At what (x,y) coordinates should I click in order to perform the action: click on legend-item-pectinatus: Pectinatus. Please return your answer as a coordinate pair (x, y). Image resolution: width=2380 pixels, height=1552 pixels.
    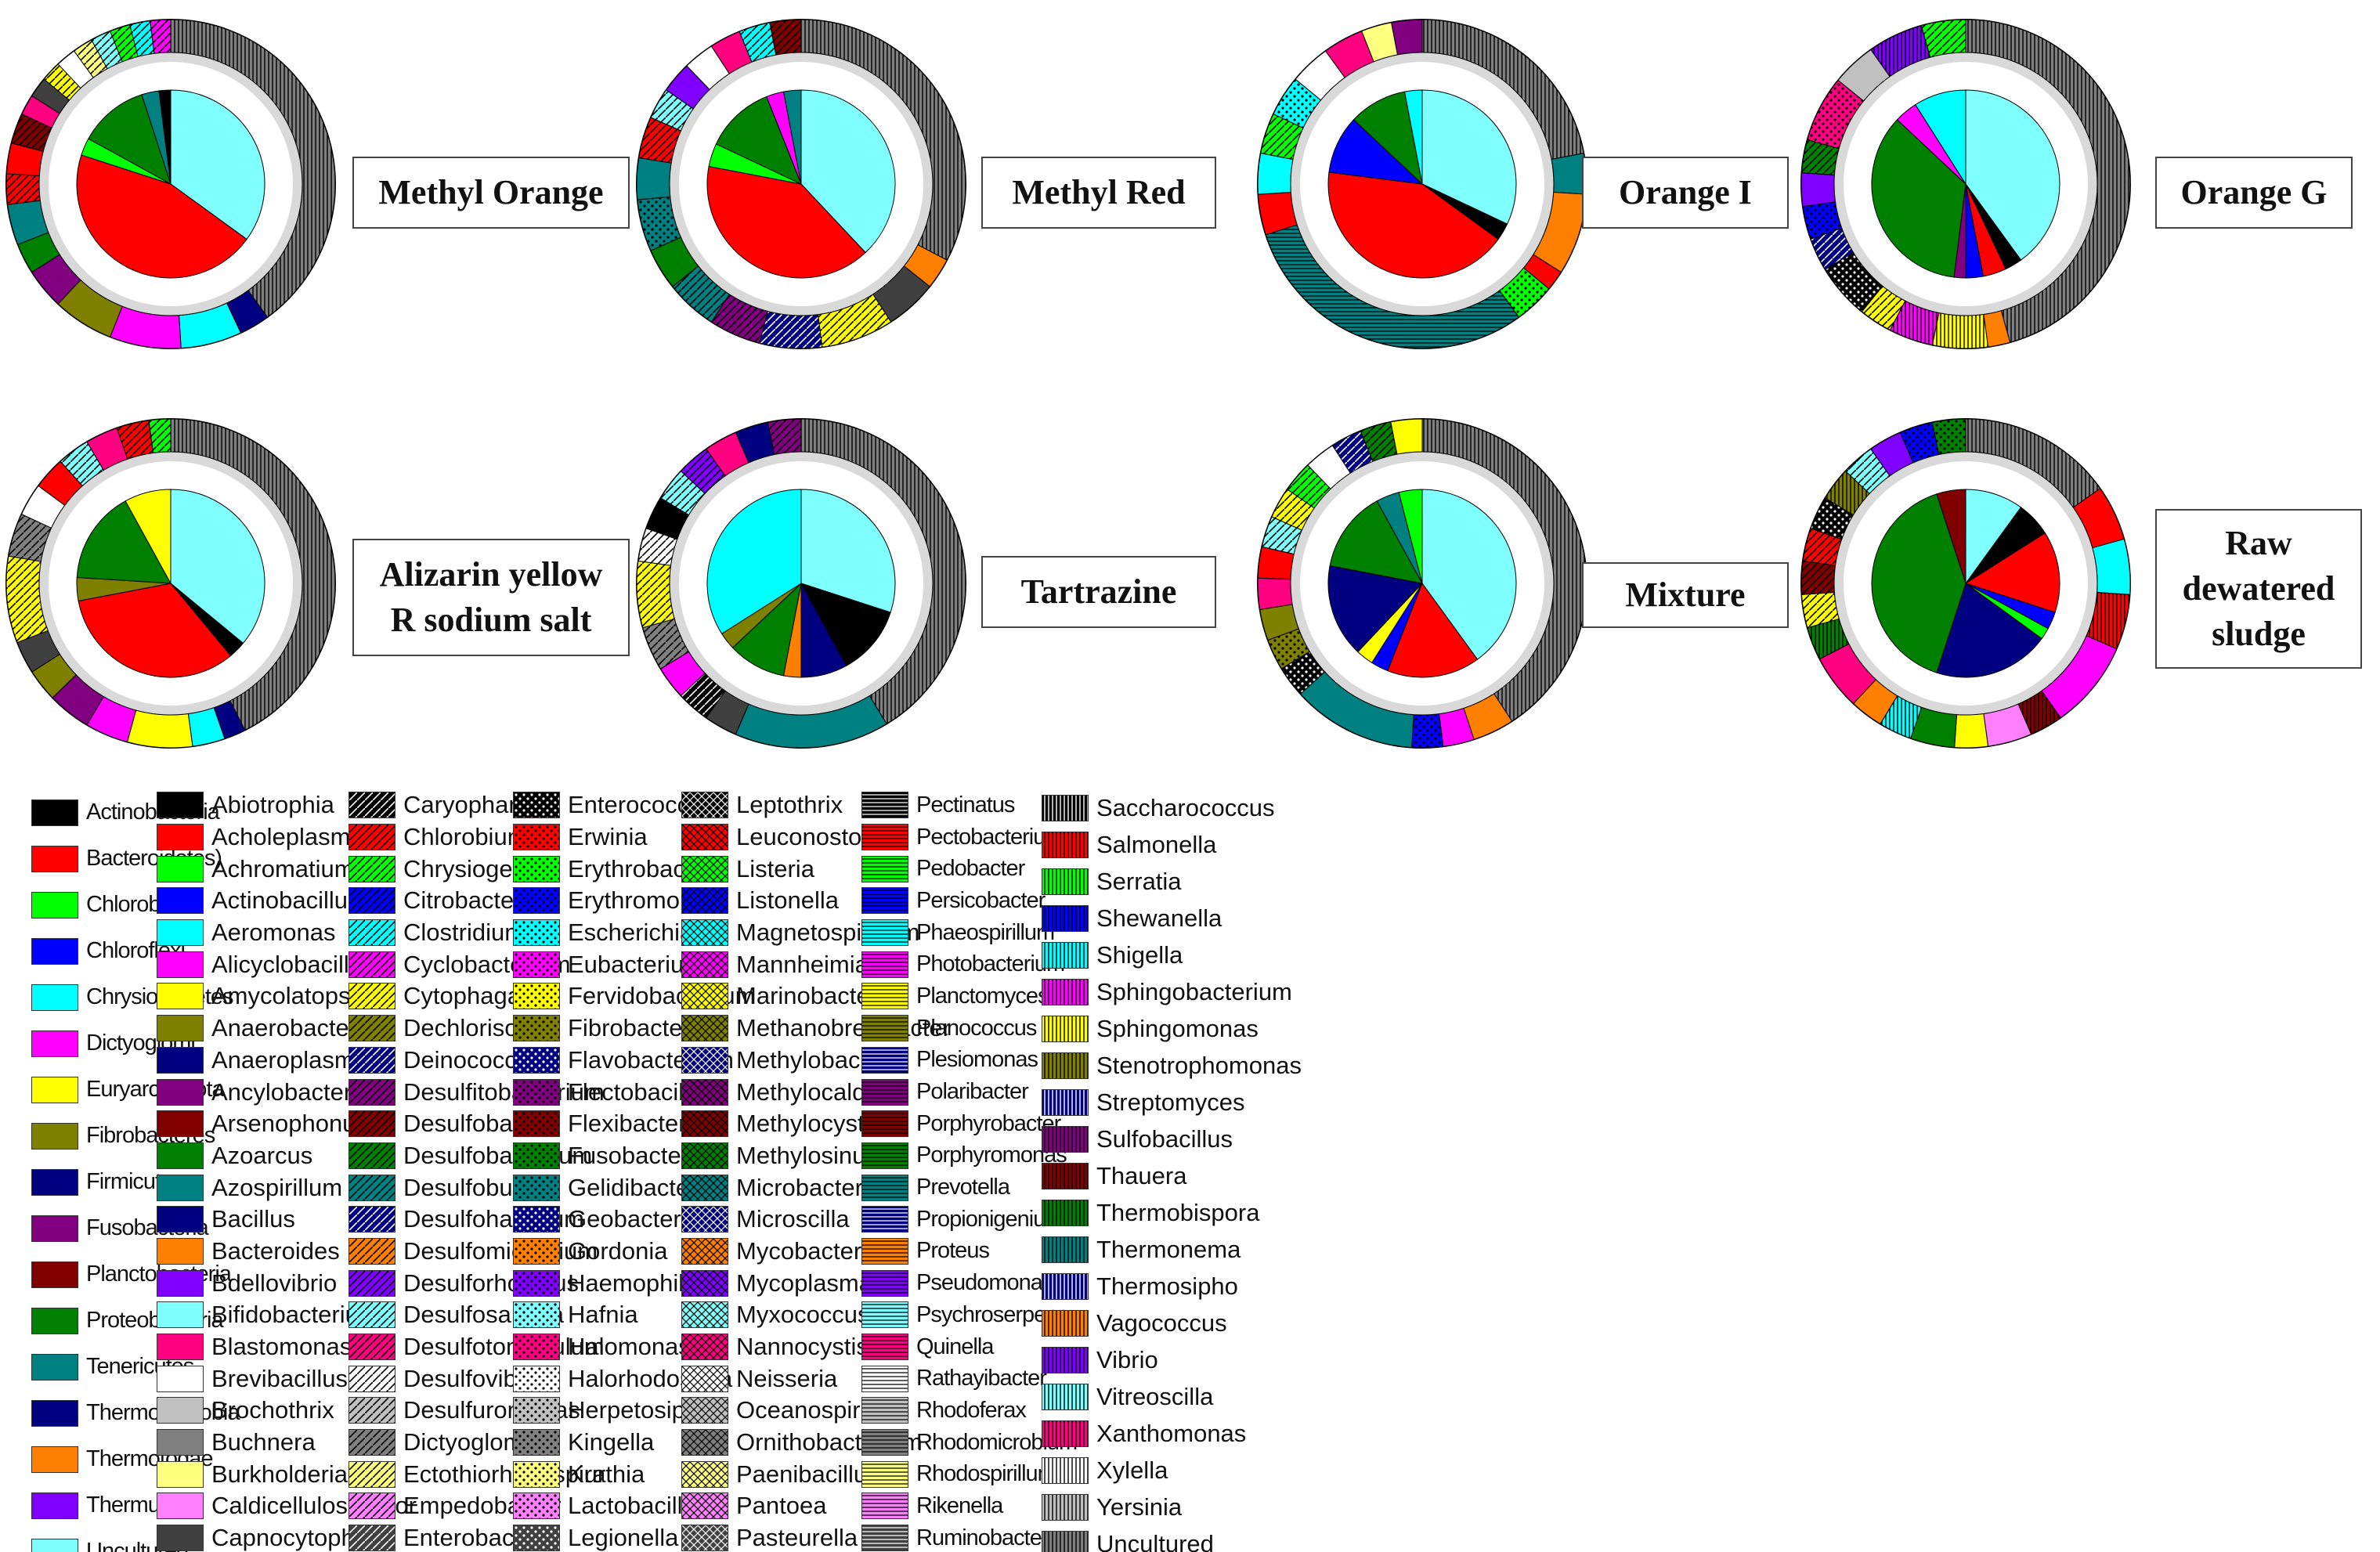
    Looking at the image, I should click on (969, 805).